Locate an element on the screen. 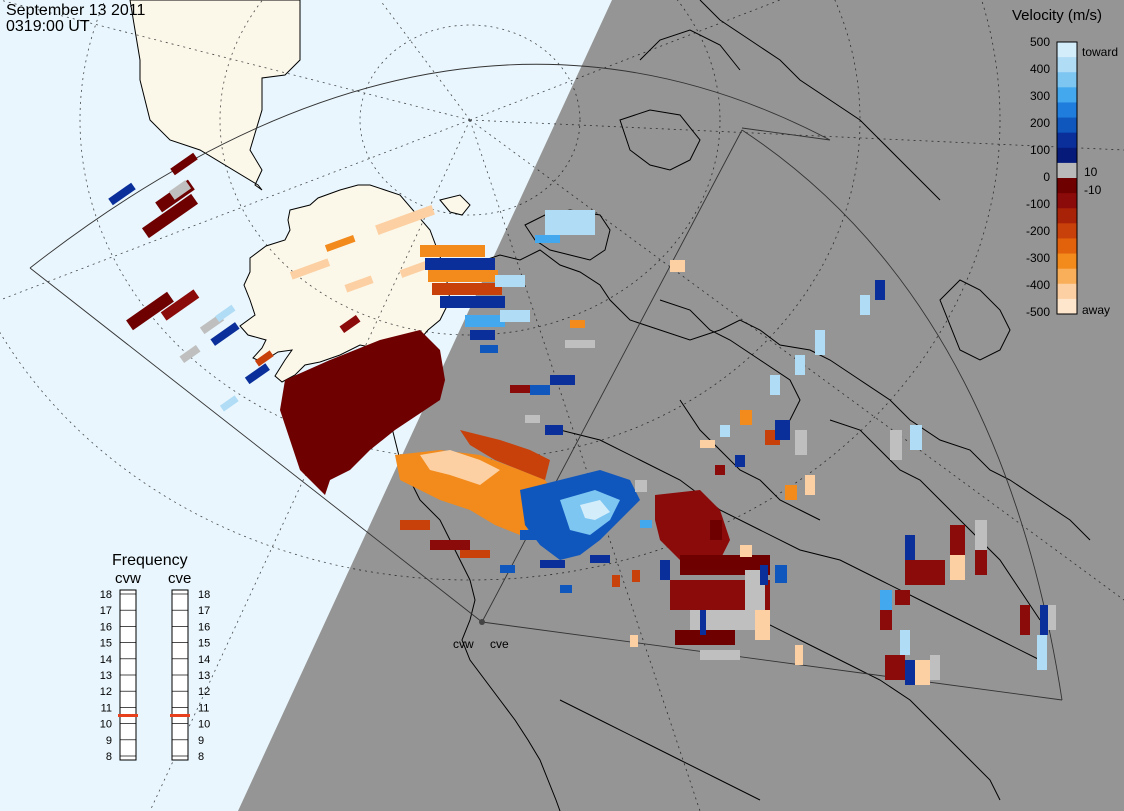 Image resolution: width=1124 pixels, height=811 pixels. colorbar-tick-label: 100 is located at coordinates (1040, 150).